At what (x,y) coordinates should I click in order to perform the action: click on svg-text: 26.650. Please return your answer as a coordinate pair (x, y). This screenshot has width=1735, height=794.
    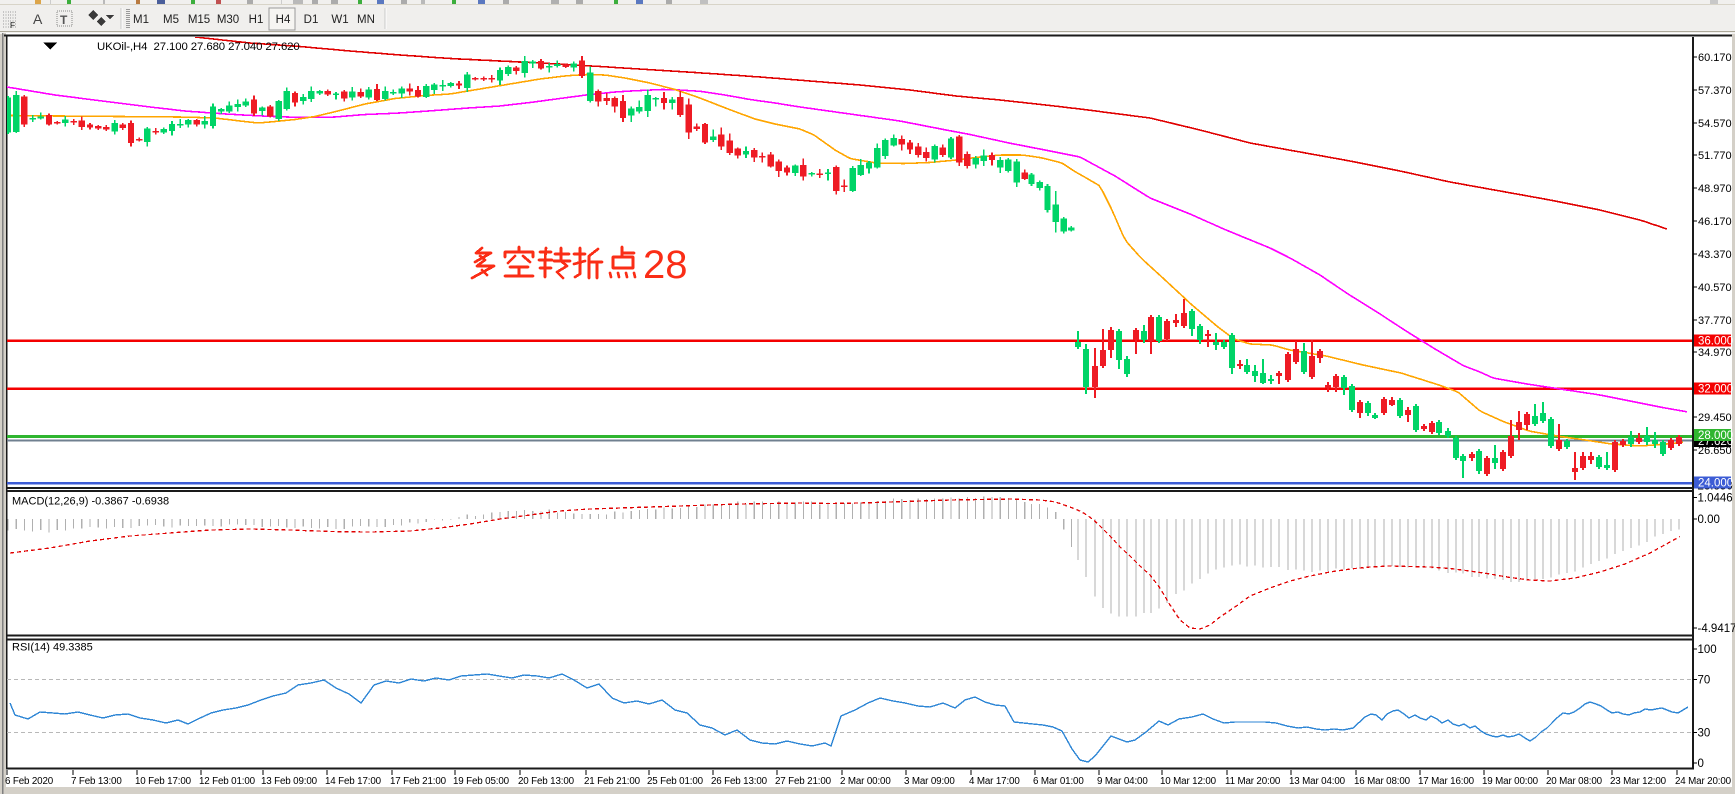
    Looking at the image, I should click on (1715, 451).